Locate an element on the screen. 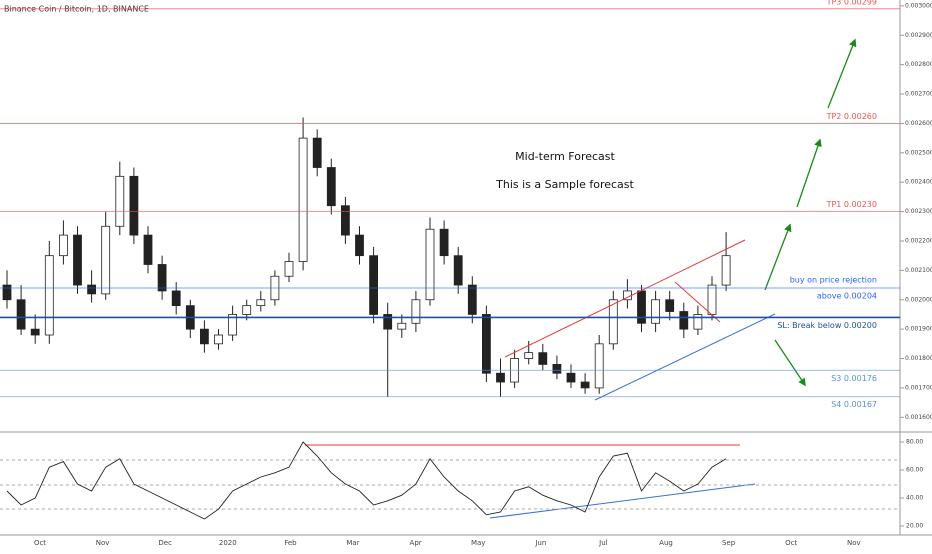 Image resolution: width=932 pixels, height=554 pixels. x-tick-label: Jun is located at coordinates (540, 543).